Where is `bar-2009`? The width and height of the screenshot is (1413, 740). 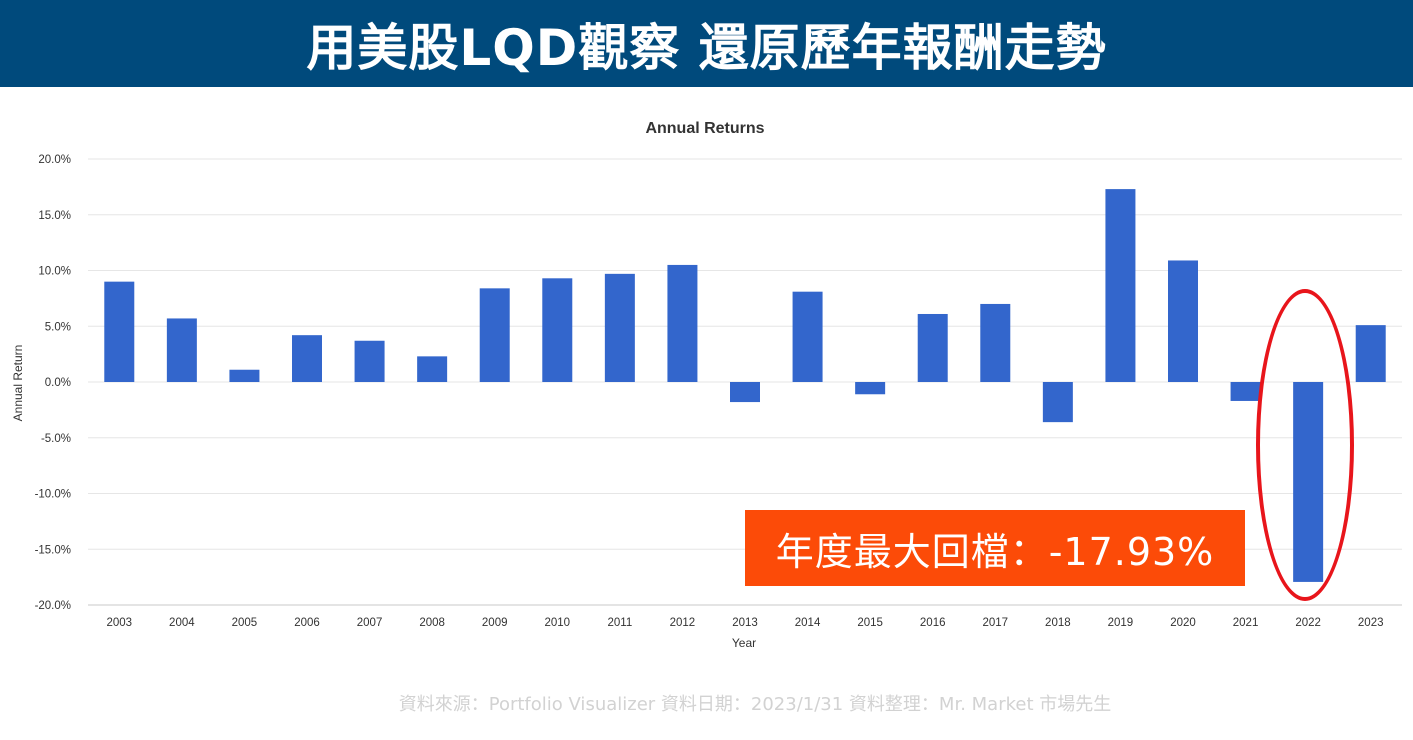 bar-2009 is located at coordinates (494, 335).